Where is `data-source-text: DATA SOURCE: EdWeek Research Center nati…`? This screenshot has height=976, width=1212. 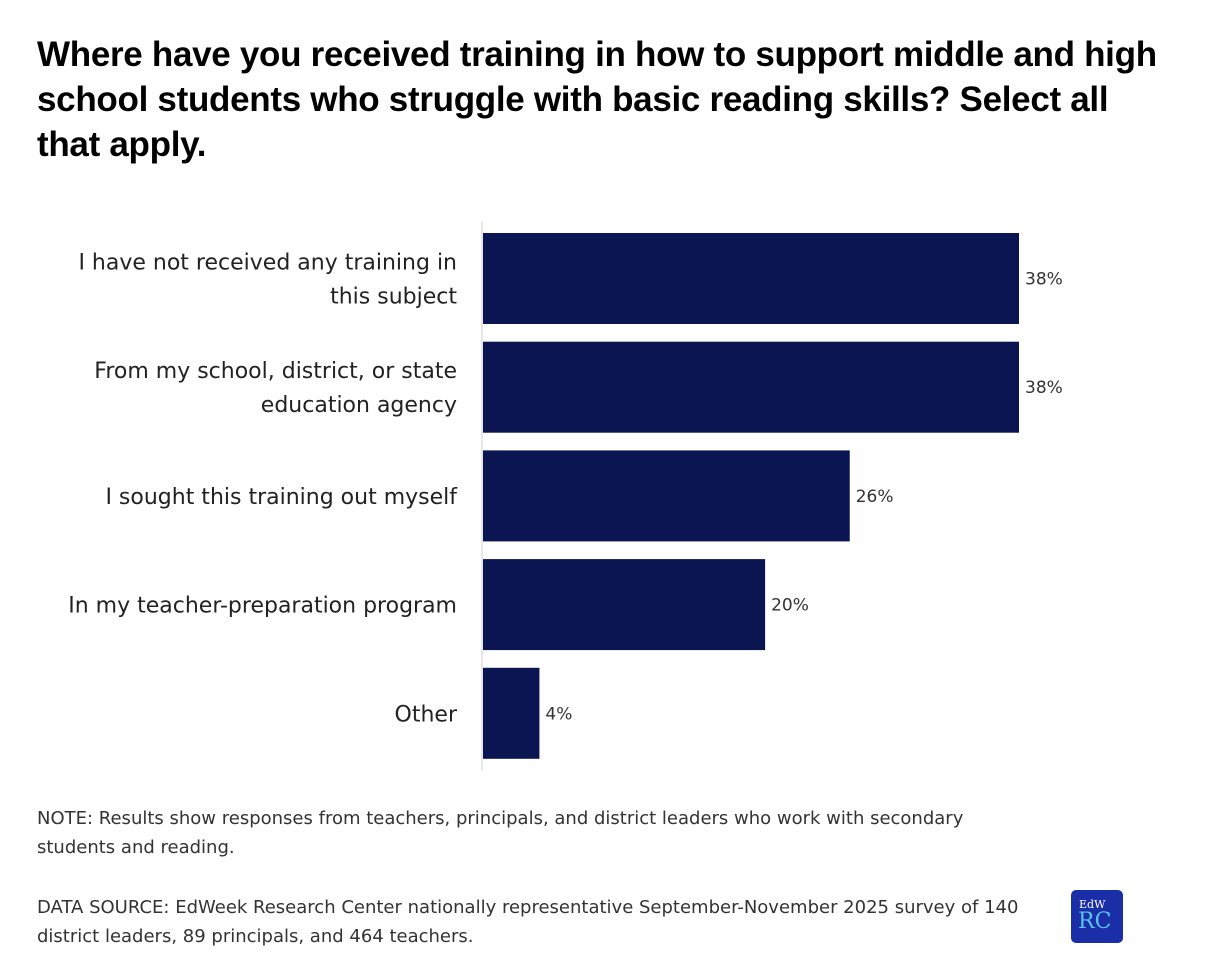
data-source-text: DATA SOURCE: EdWeek Research Center nati… is located at coordinates (528, 922).